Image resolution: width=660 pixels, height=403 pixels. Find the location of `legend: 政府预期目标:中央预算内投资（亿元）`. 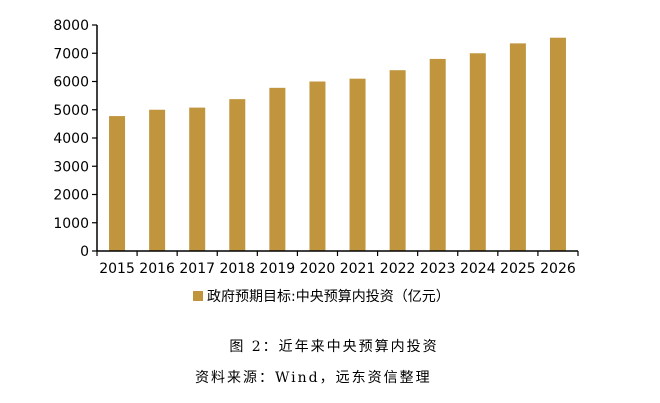

legend: 政府预期目标:中央预算内投资（亿元） is located at coordinates (321, 296).